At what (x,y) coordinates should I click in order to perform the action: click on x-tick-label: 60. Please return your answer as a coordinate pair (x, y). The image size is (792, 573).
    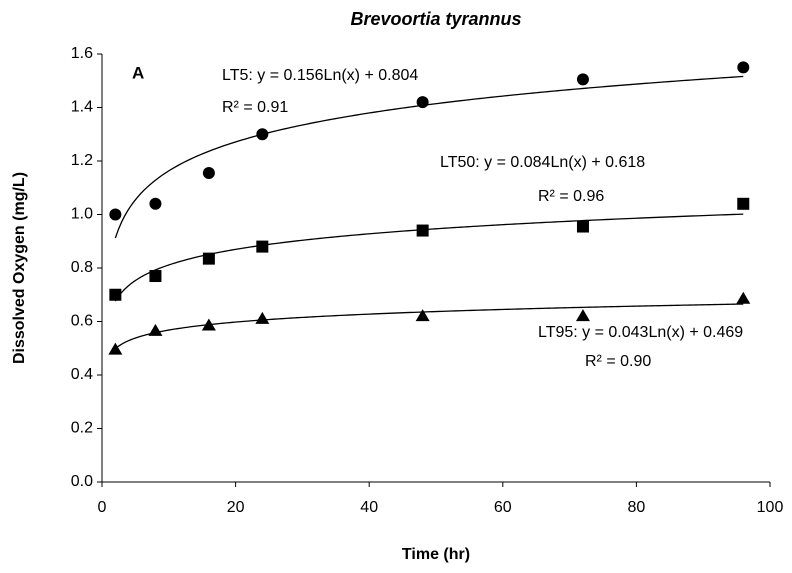
    Looking at the image, I should click on (503, 507).